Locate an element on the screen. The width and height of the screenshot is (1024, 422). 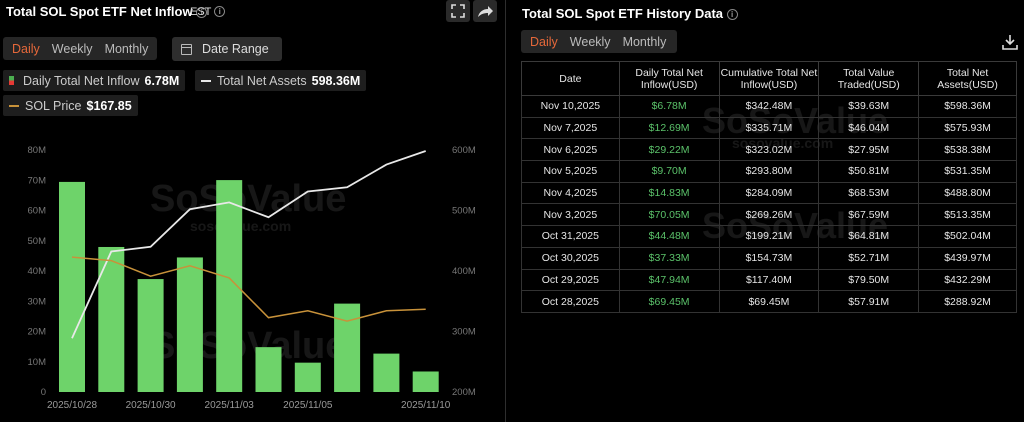
y-left-tick-label: 10M is located at coordinates (37, 362).